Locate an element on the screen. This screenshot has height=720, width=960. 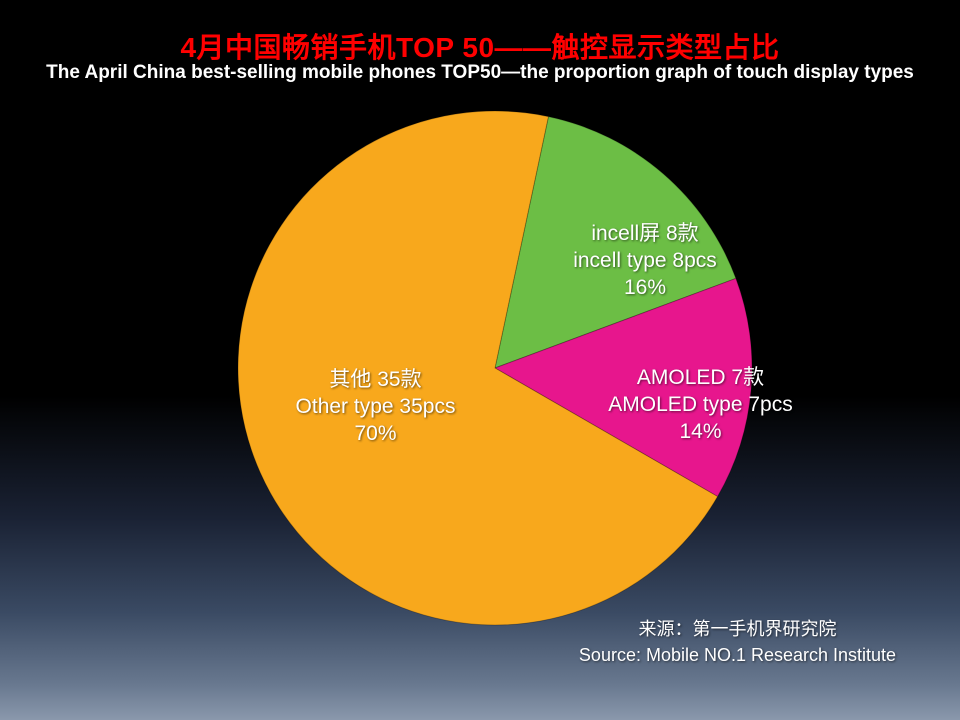
pie-label-other-pct: 70% is located at coordinates (375, 433).